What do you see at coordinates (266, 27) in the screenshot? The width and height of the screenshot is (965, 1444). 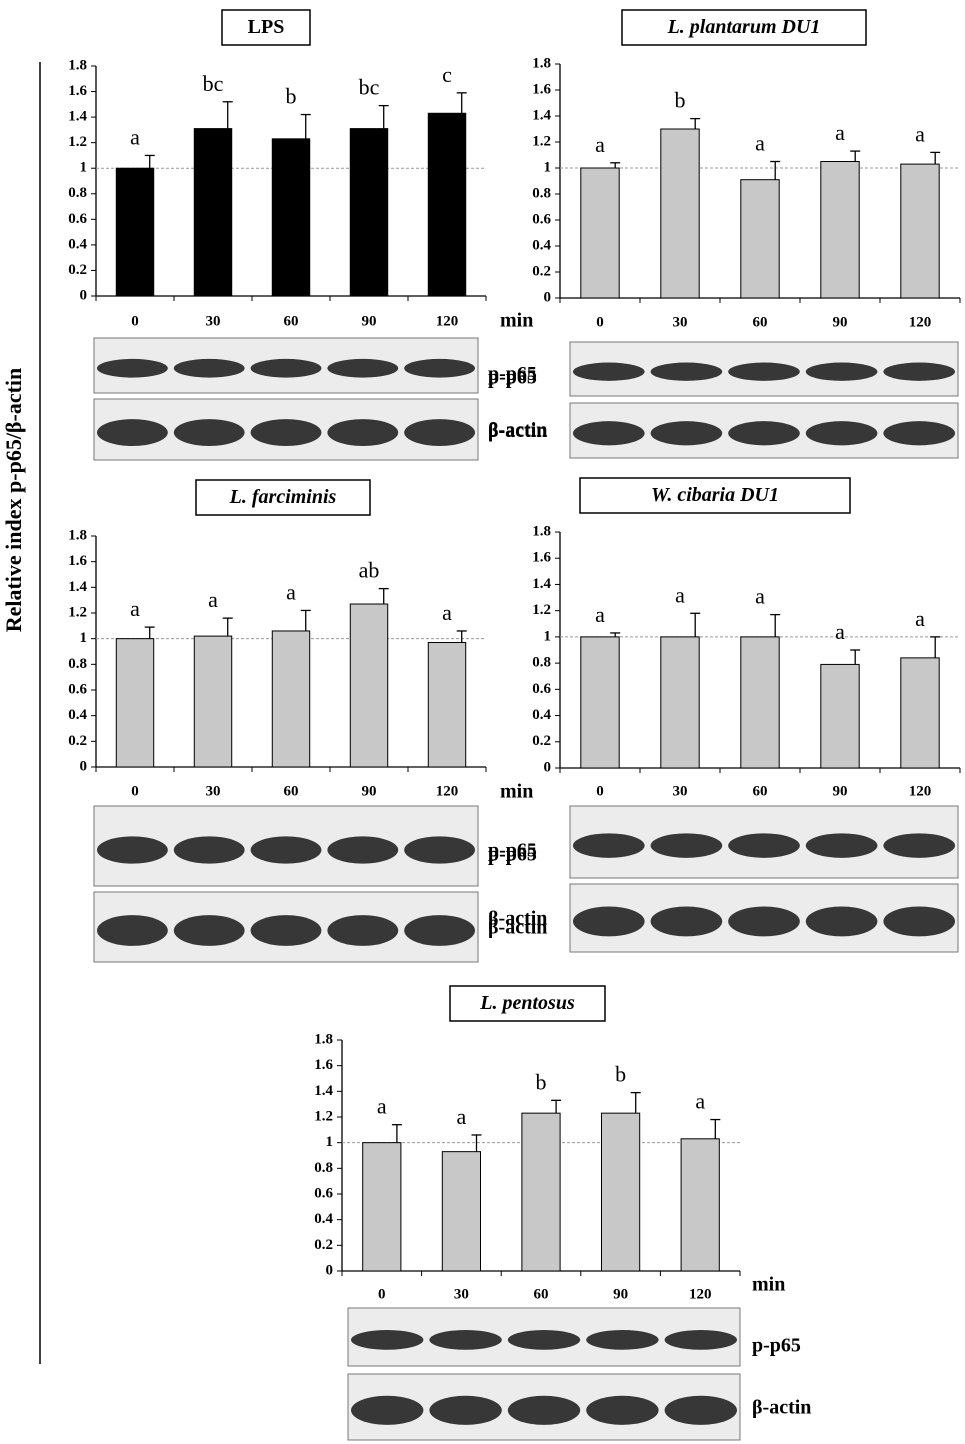 I see `panel-title: LPS` at bounding box center [266, 27].